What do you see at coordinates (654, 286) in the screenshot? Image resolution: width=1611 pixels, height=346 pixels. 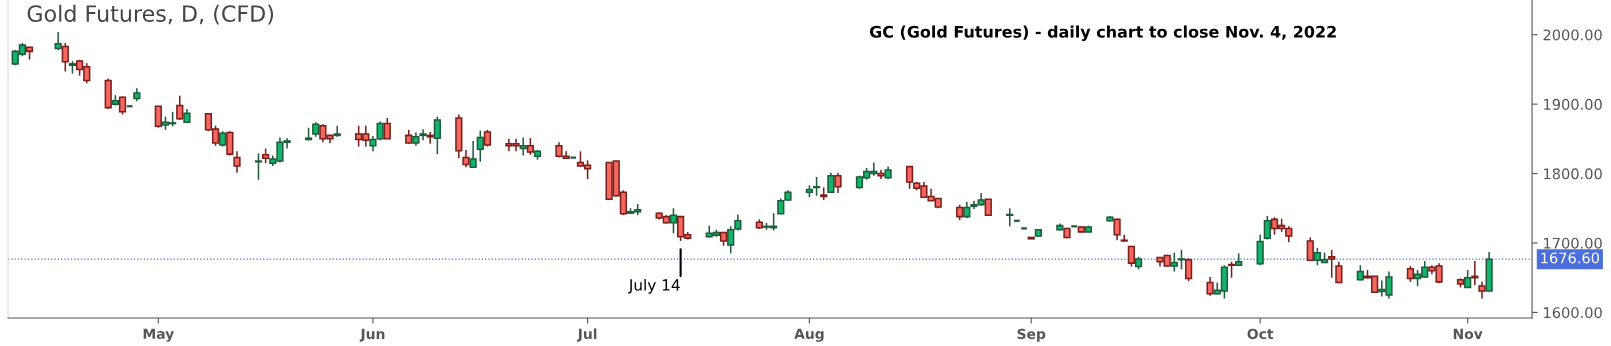 I see `annotation: July 14` at bounding box center [654, 286].